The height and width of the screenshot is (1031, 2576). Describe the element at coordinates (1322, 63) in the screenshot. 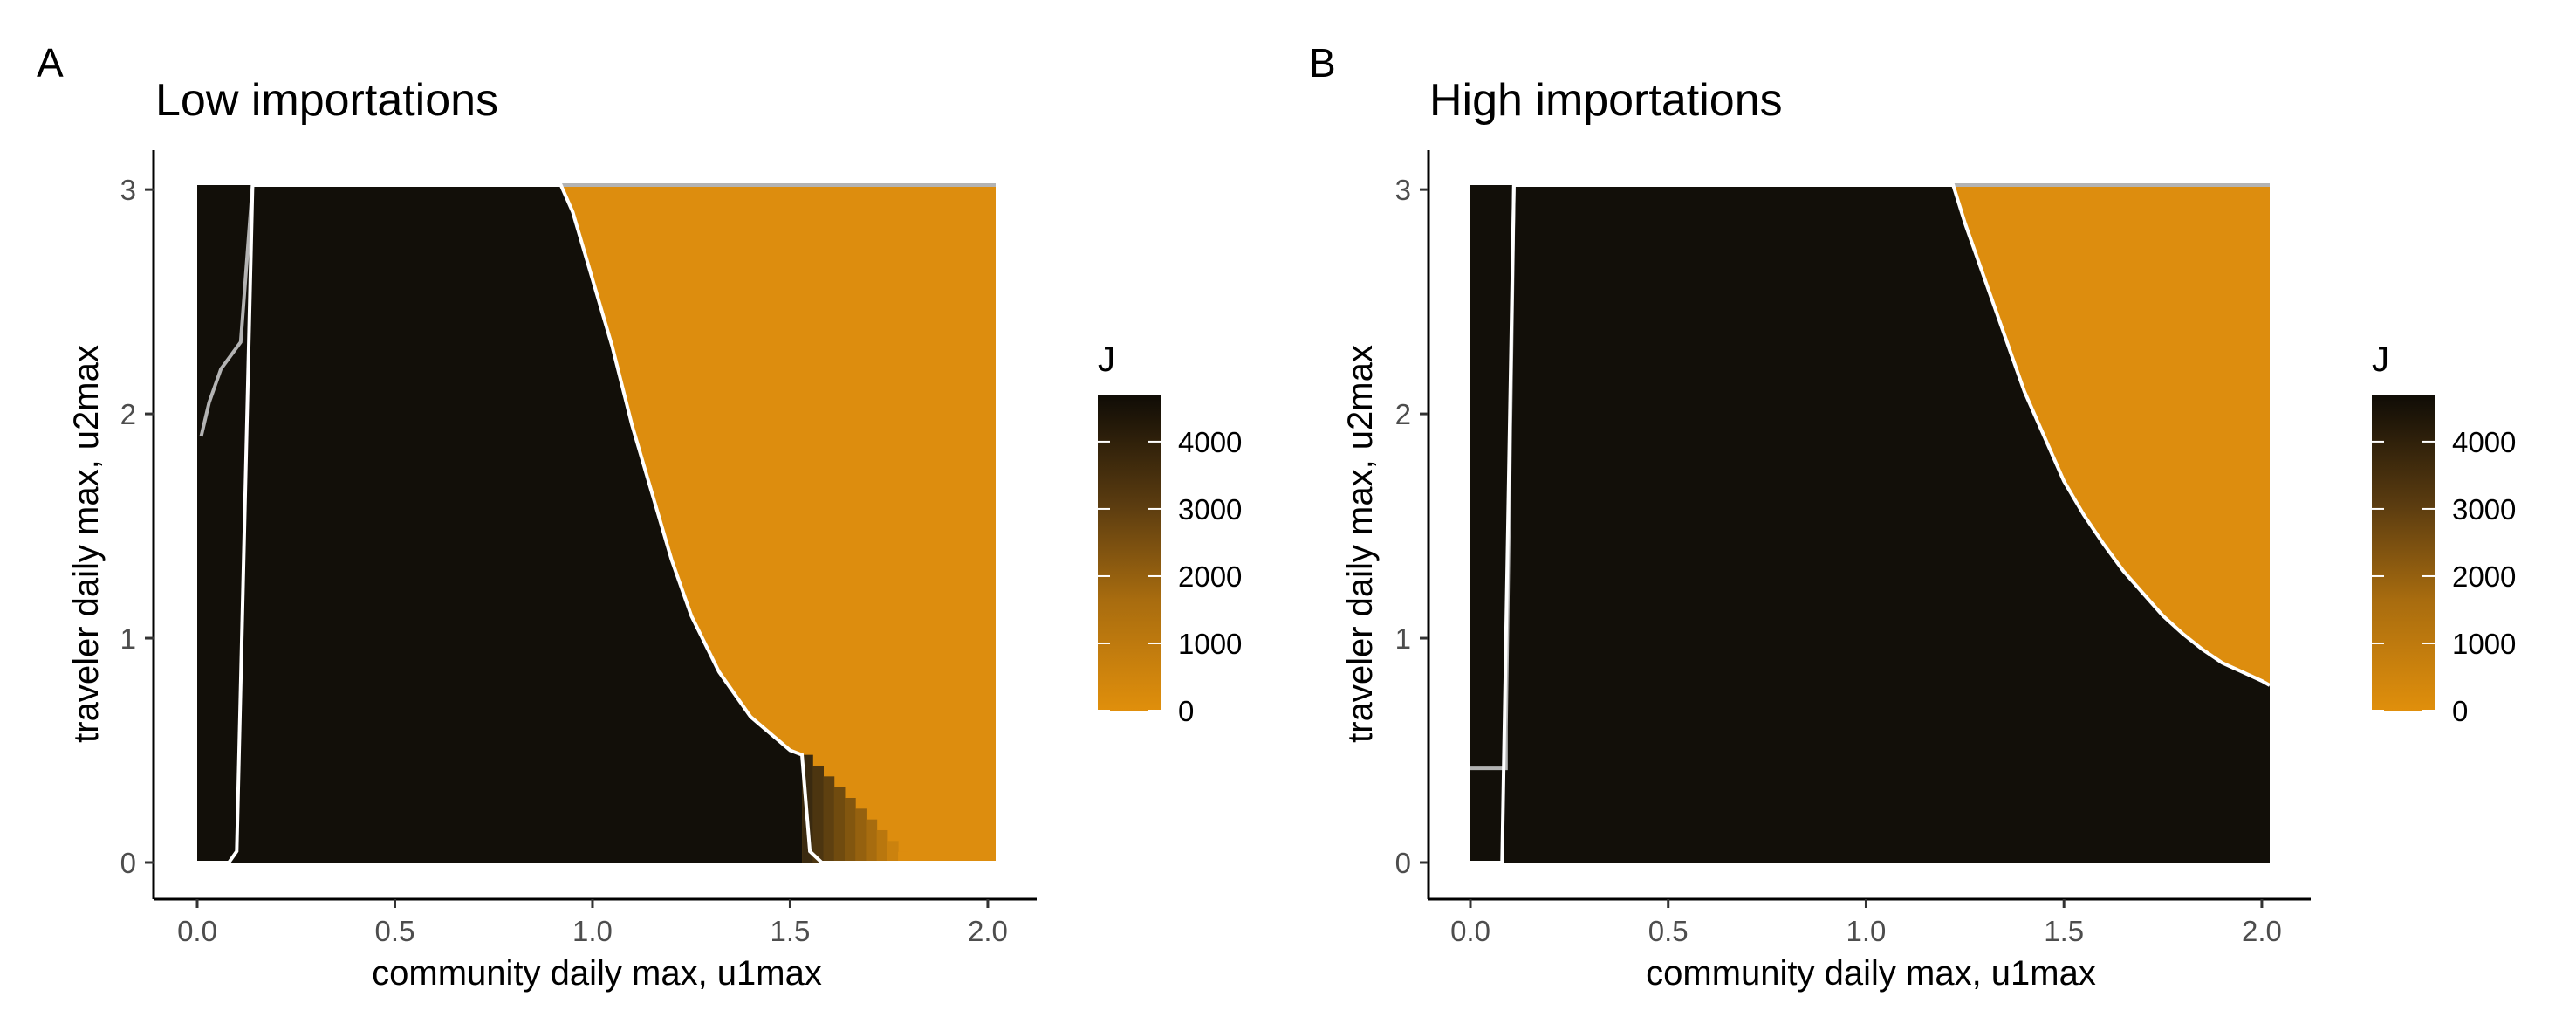

I see `panel-tag: B` at that location.